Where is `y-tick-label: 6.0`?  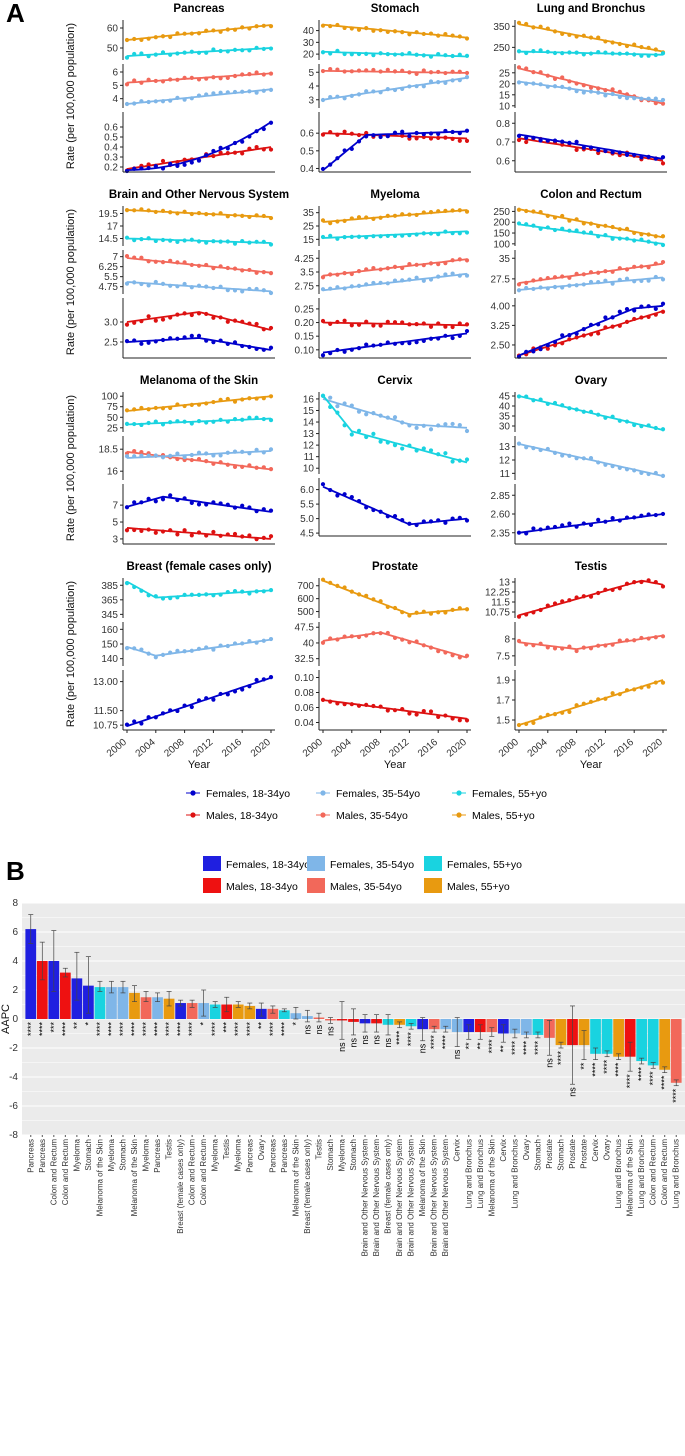 y-tick-label: 6.0 is located at coordinates (307, 490).